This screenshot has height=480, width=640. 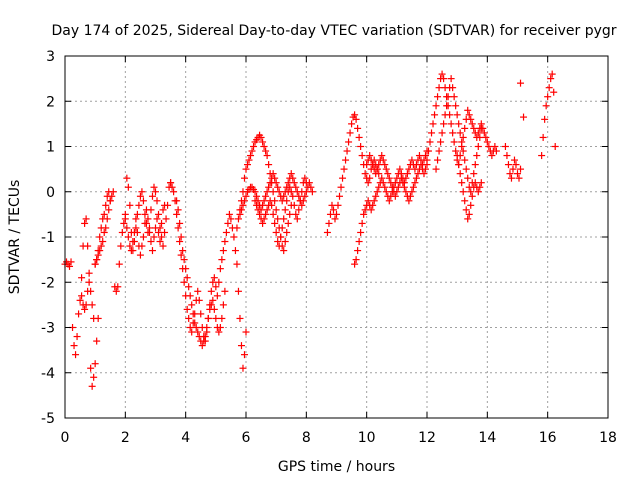 I want to click on y-tick-label: 2, so click(x=50, y=102).